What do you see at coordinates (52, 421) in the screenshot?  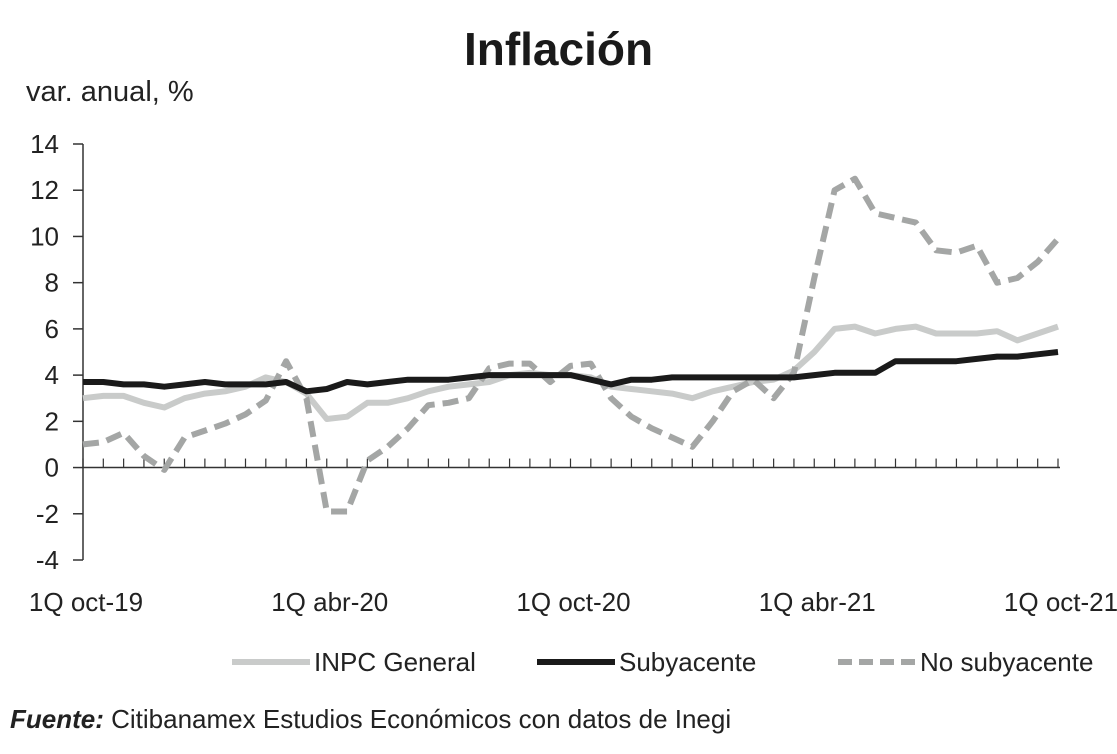 I see `y-tick-label: 2` at bounding box center [52, 421].